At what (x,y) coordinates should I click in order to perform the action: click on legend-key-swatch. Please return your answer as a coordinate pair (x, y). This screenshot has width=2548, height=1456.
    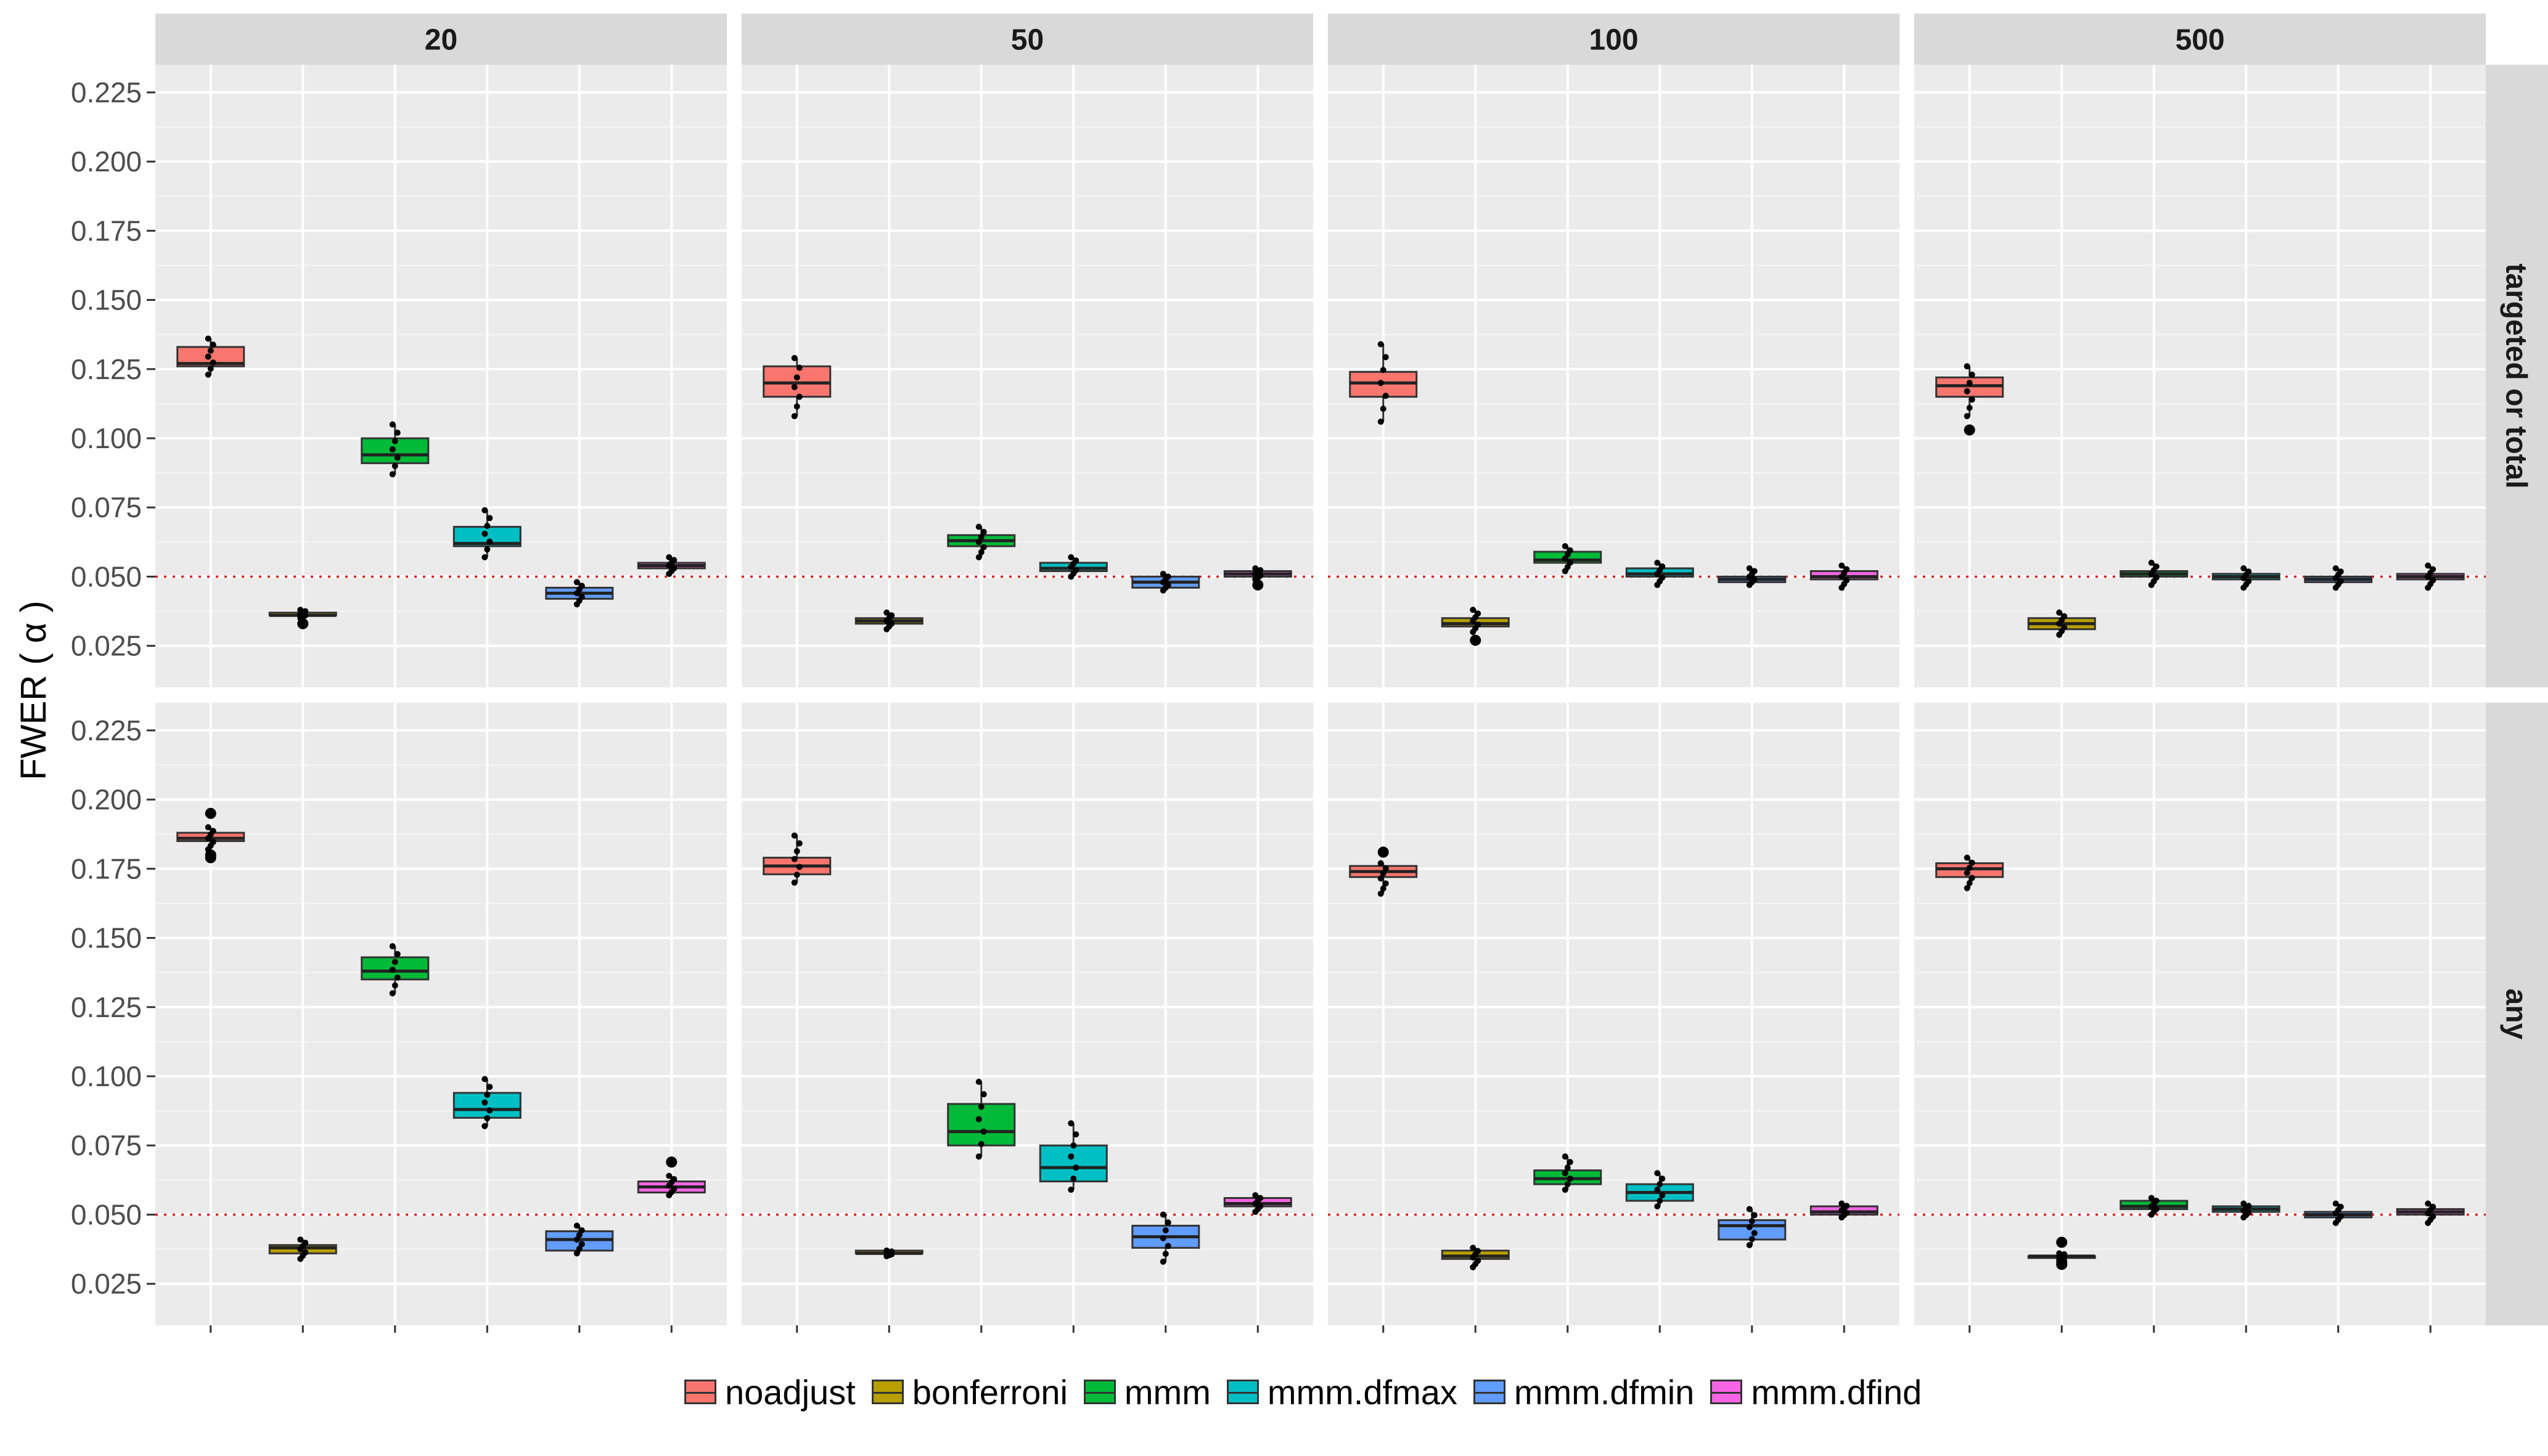
    Looking at the image, I should click on (888, 1392).